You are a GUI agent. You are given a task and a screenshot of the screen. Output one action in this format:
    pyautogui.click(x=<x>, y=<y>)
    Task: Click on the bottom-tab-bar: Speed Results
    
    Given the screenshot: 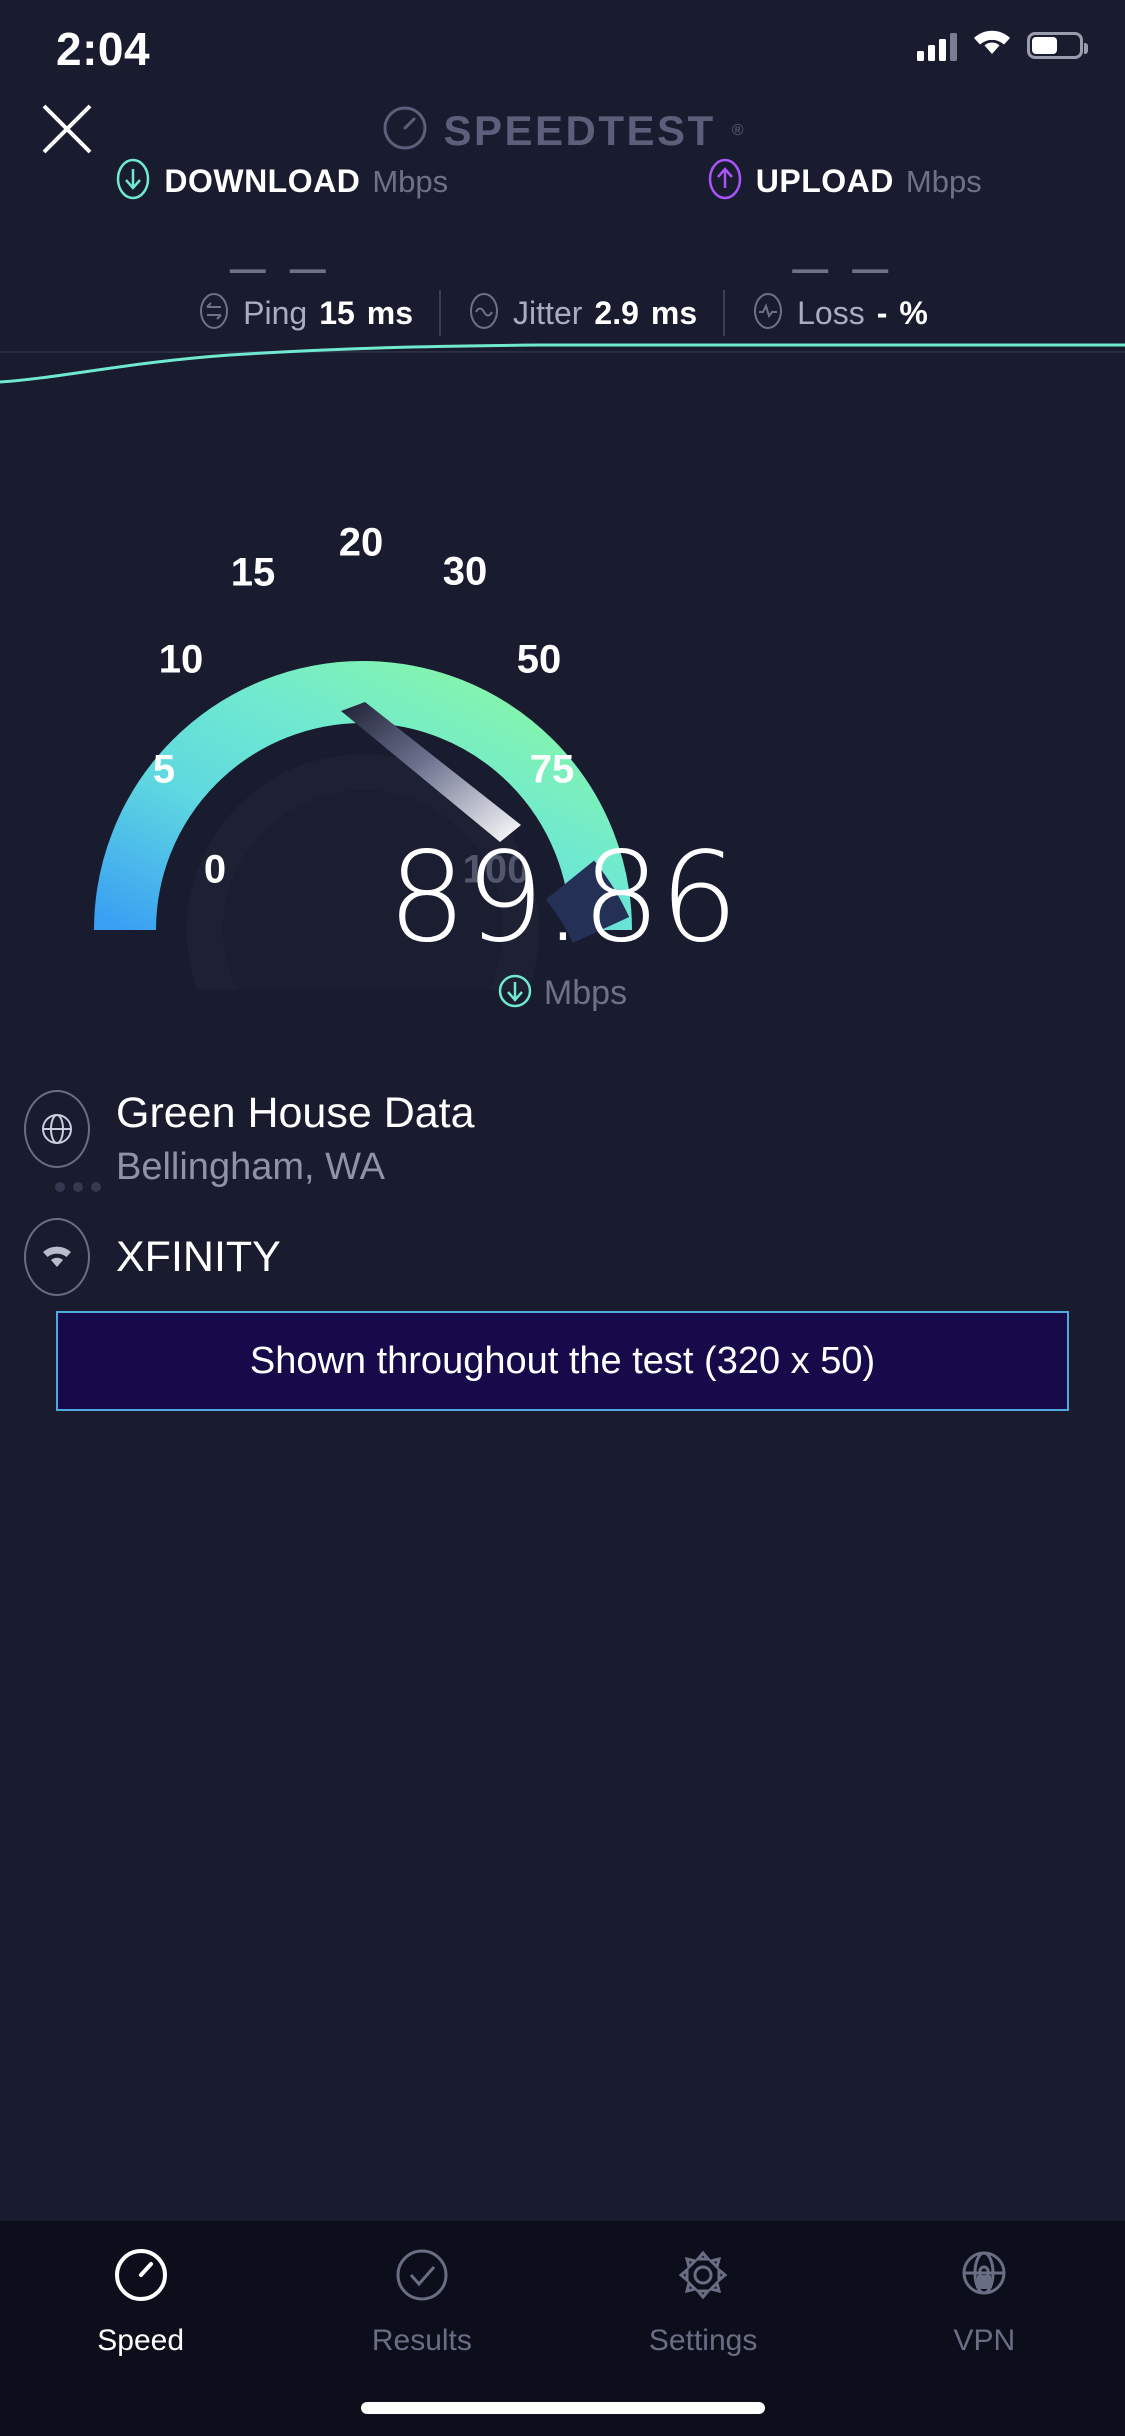 What is the action you would take?
    pyautogui.click(x=562, y=2328)
    